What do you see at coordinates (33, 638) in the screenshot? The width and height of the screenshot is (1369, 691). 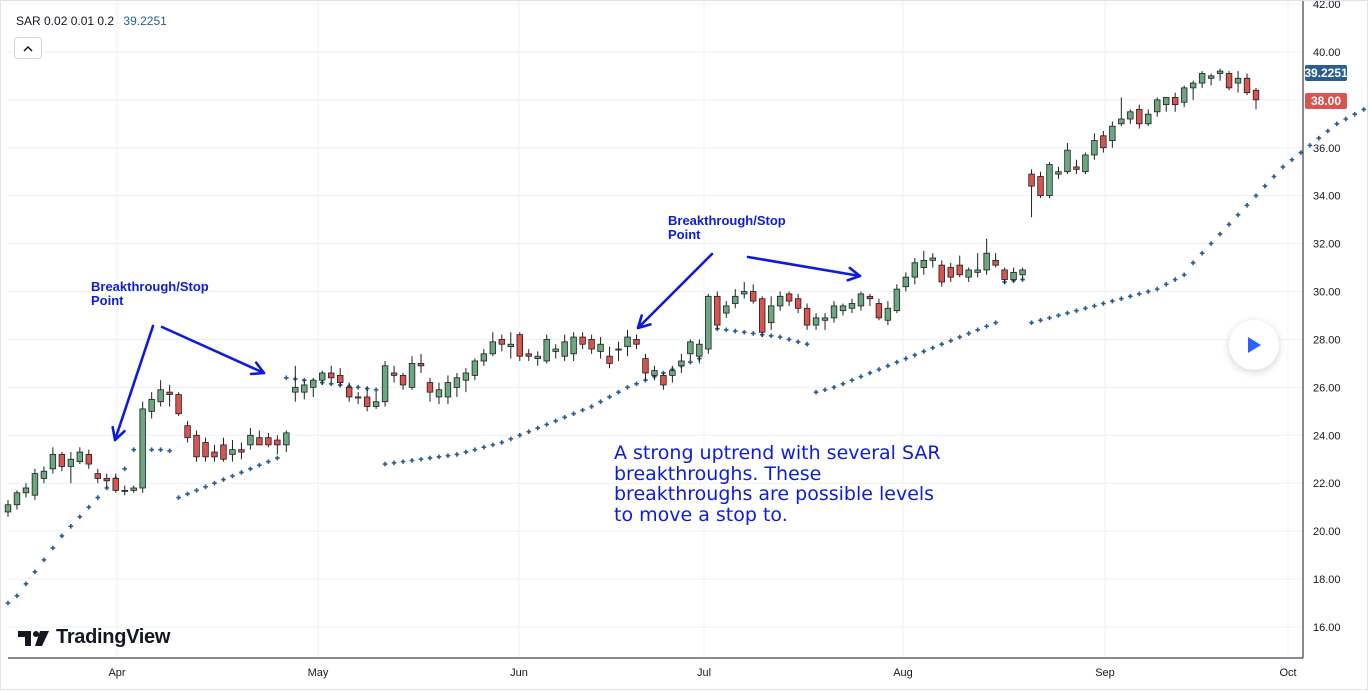 I see `tradingview-logo-icon` at bounding box center [33, 638].